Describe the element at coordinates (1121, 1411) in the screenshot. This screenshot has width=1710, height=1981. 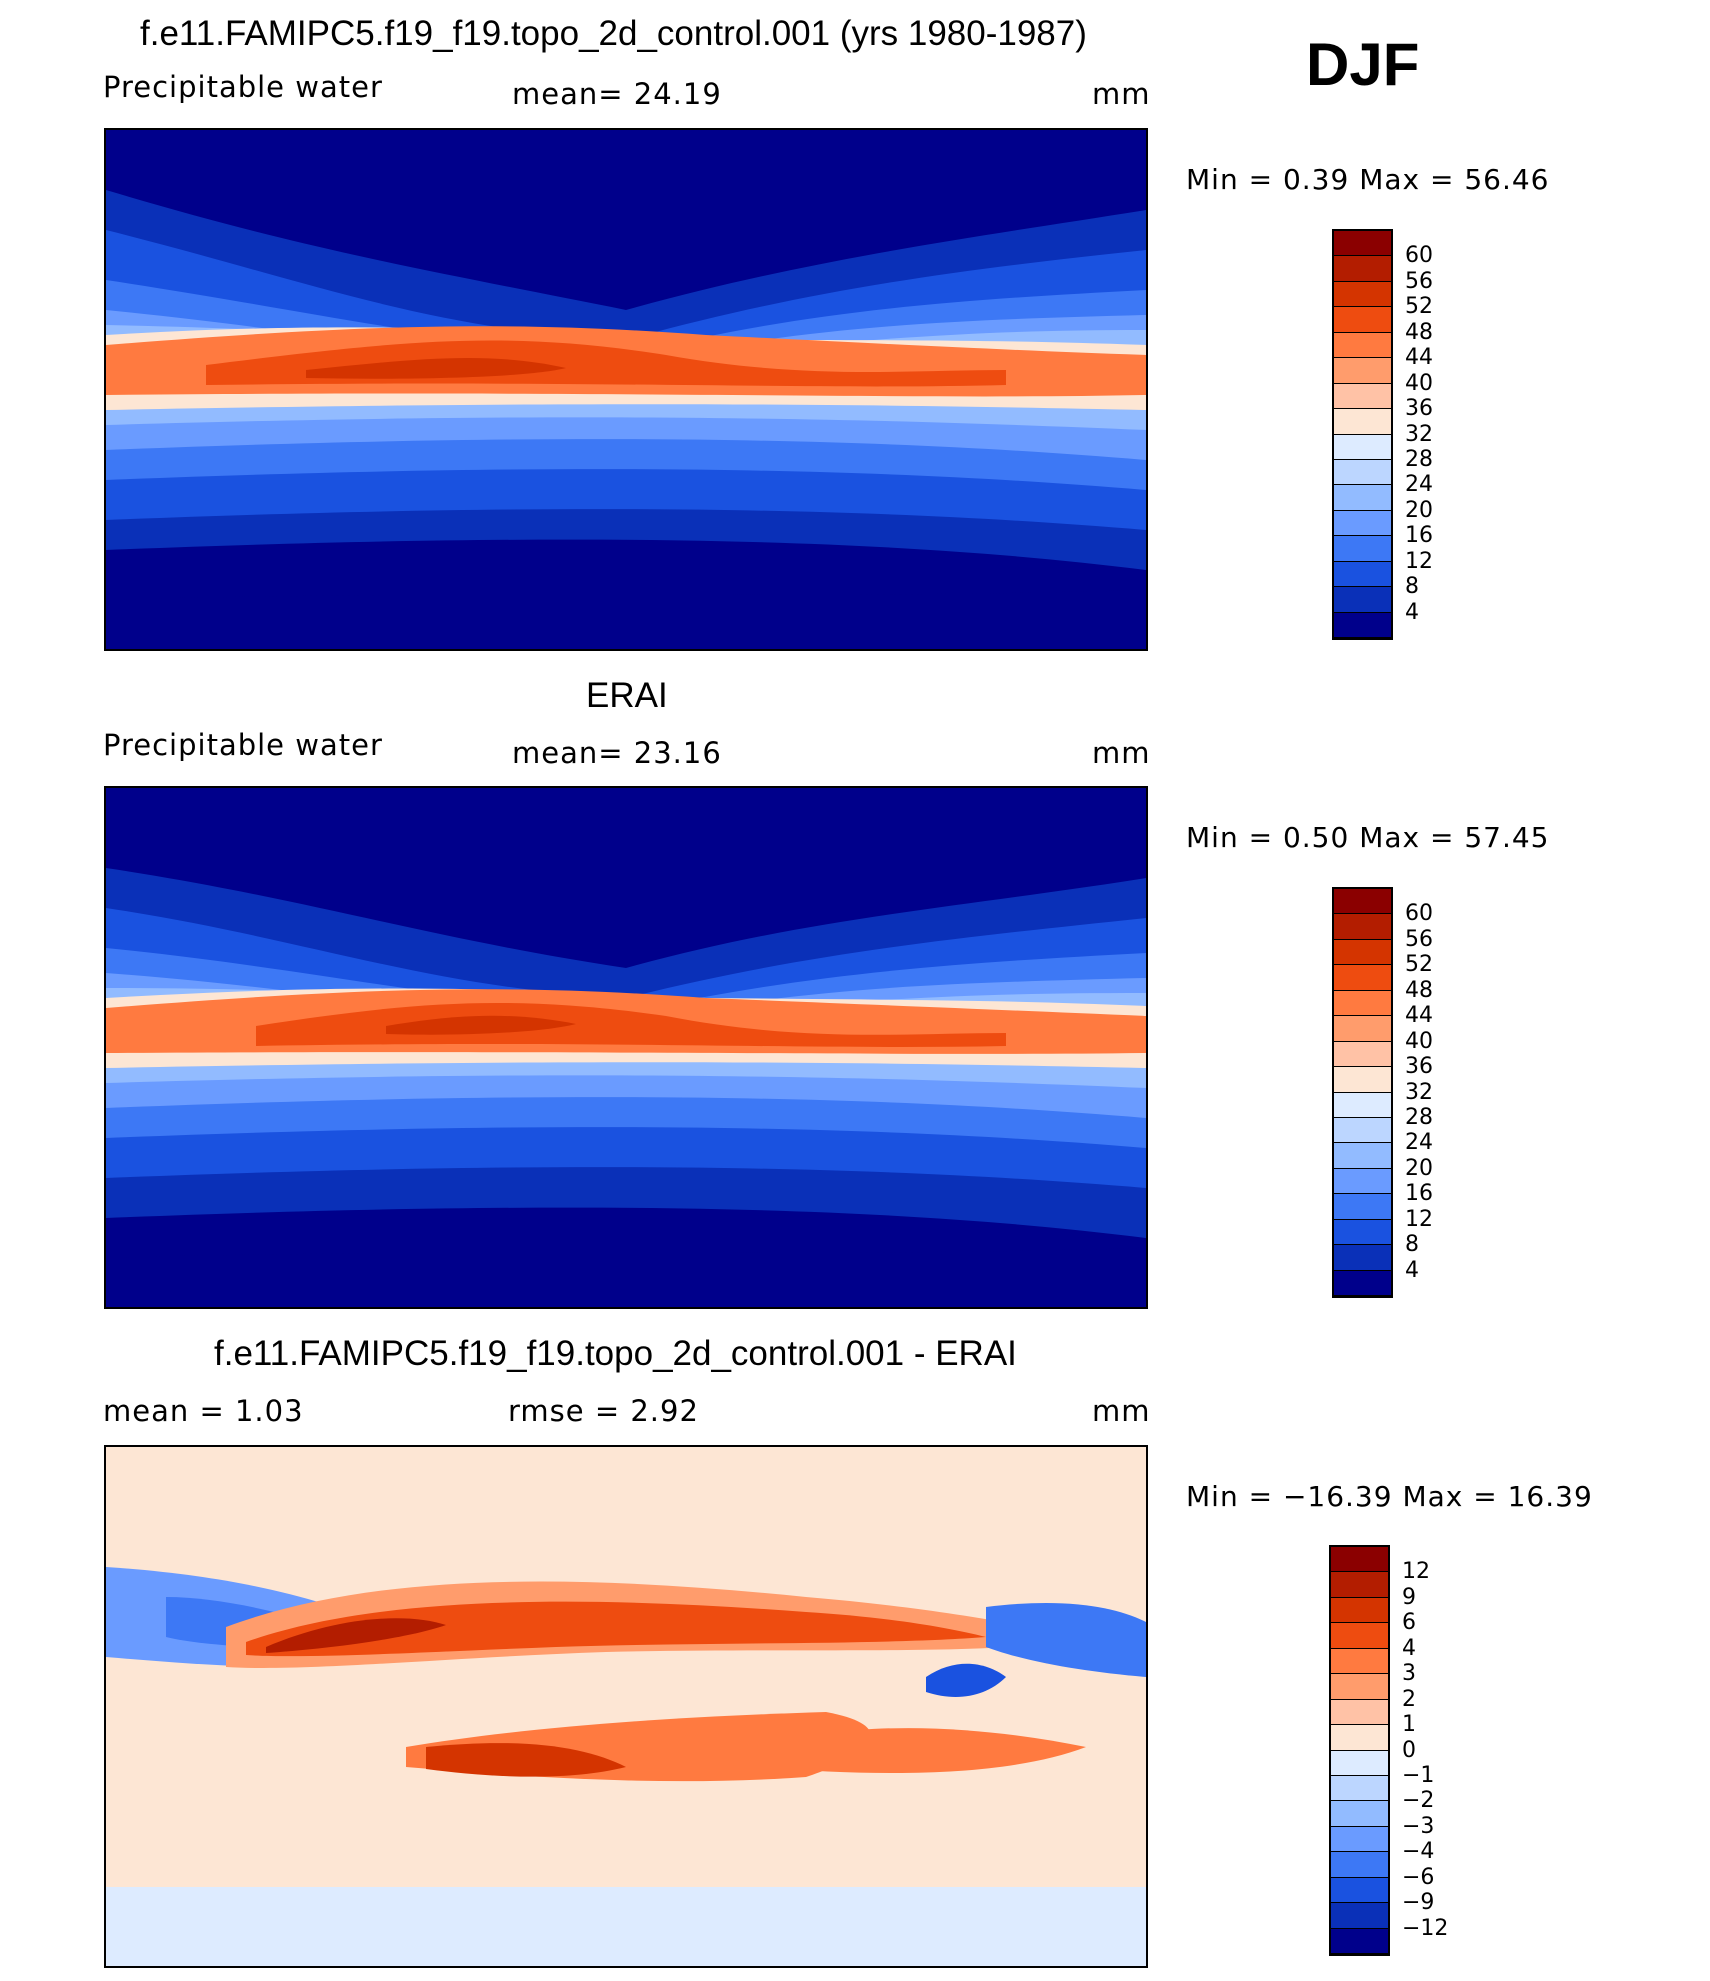
I see `units-label-diff: mm` at that location.